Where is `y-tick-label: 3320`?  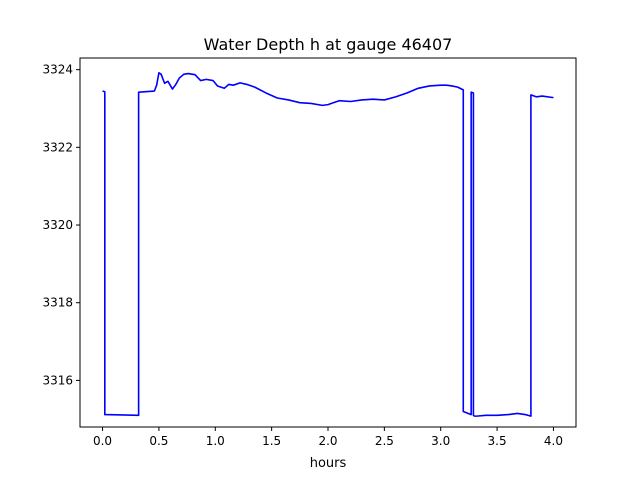
y-tick-label: 3320 is located at coordinates (57, 225).